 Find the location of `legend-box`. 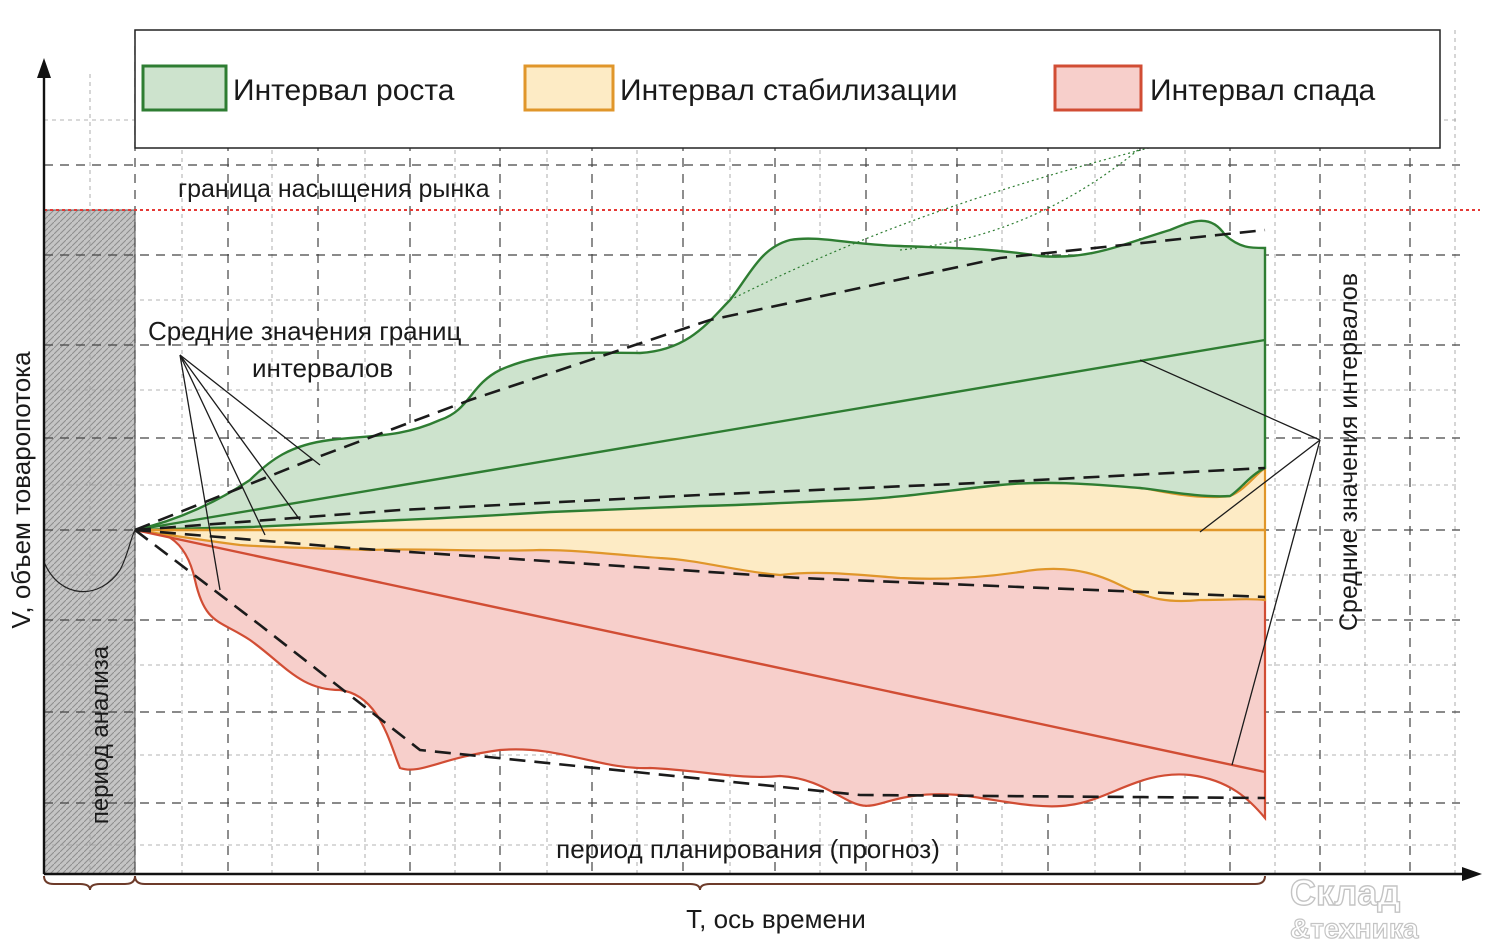

legend-box is located at coordinates (787, 89).